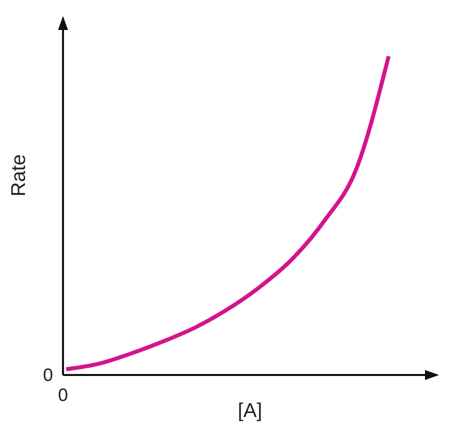  Describe the element at coordinates (250, 411) in the screenshot. I see `x-axis-title: [A]` at that location.